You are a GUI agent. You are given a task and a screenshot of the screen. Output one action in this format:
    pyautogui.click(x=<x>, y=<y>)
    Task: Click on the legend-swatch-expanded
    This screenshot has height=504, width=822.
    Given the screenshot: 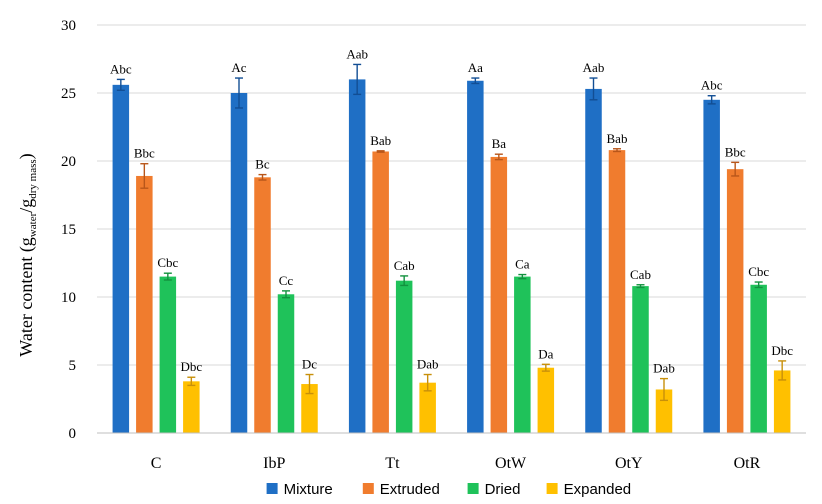 What is the action you would take?
    pyautogui.click(x=552, y=488)
    